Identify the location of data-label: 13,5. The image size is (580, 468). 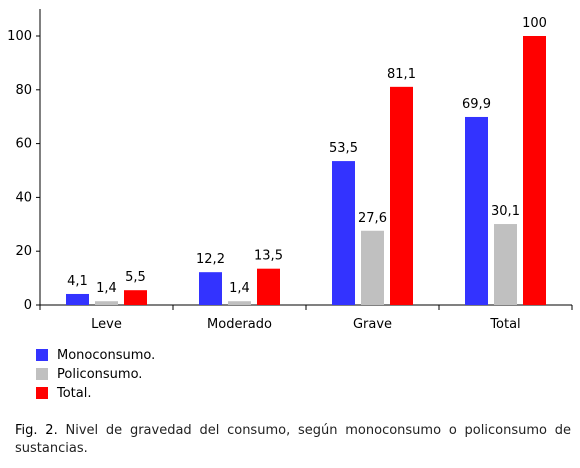
(268, 256).